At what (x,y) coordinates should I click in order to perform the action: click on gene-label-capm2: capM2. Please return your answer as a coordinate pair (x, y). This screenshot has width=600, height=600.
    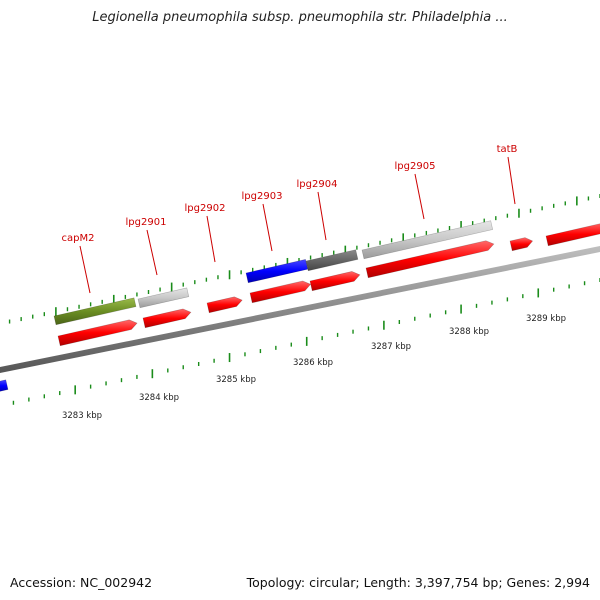
    Looking at the image, I should click on (78, 238).